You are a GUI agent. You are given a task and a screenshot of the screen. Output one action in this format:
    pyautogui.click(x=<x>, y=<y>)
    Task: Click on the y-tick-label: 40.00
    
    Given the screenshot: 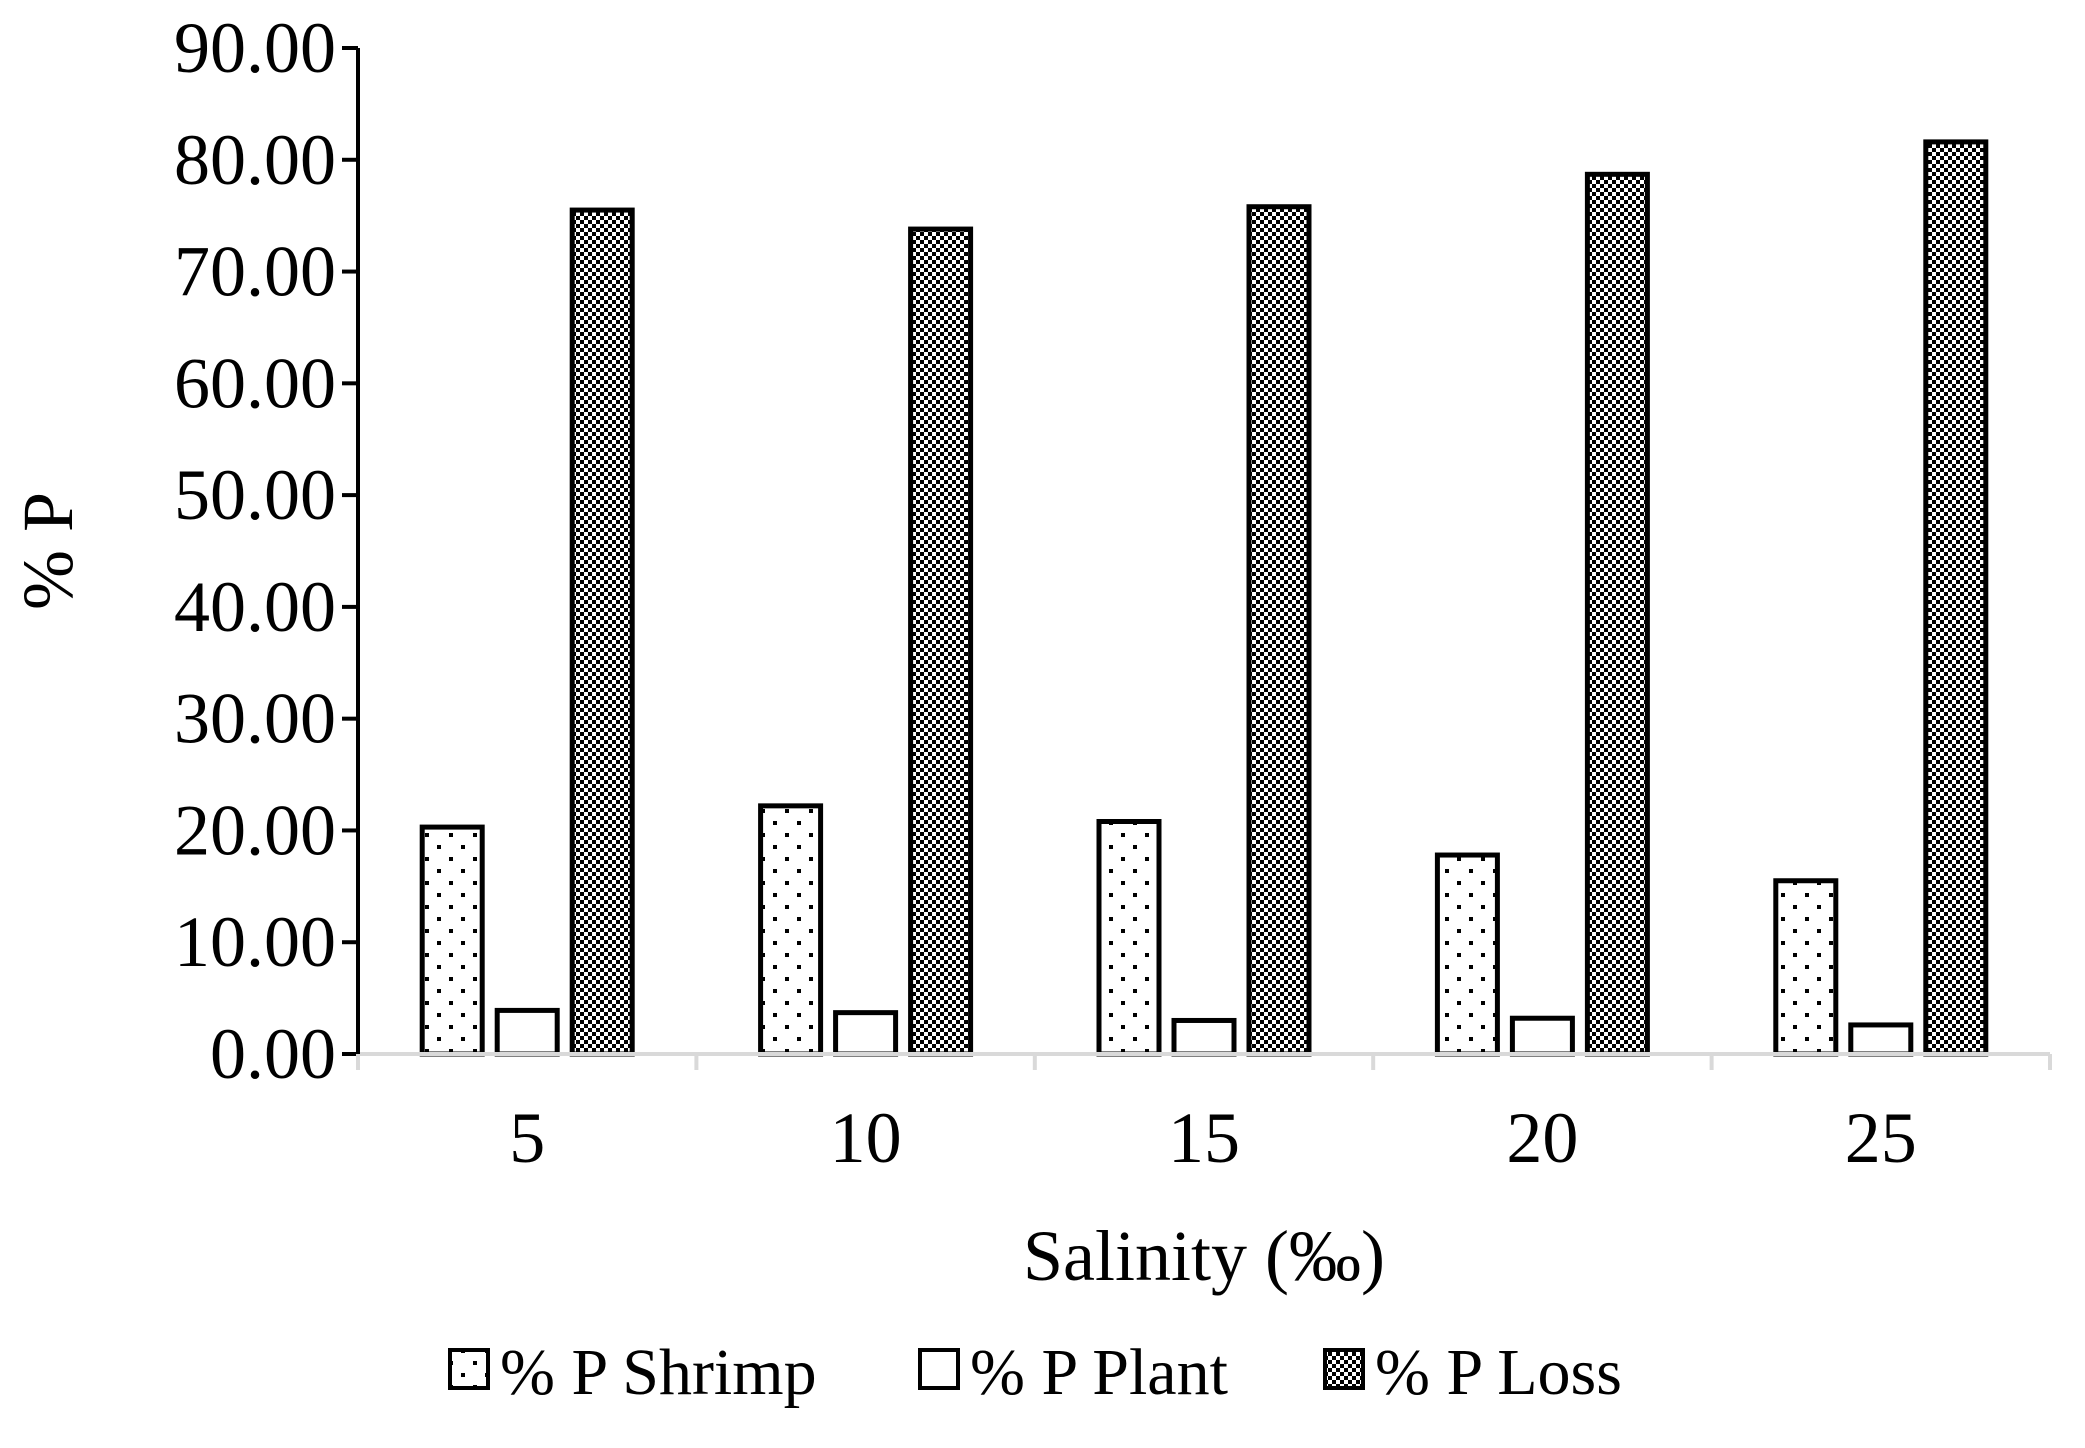 What is the action you would take?
    pyautogui.click(x=255, y=607)
    